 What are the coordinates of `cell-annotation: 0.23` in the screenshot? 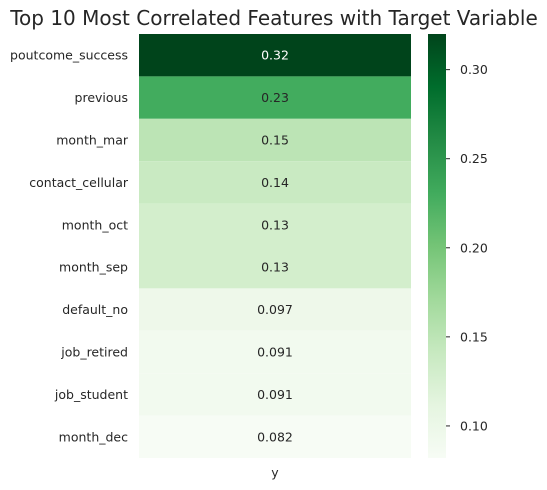 It's located at (275, 97).